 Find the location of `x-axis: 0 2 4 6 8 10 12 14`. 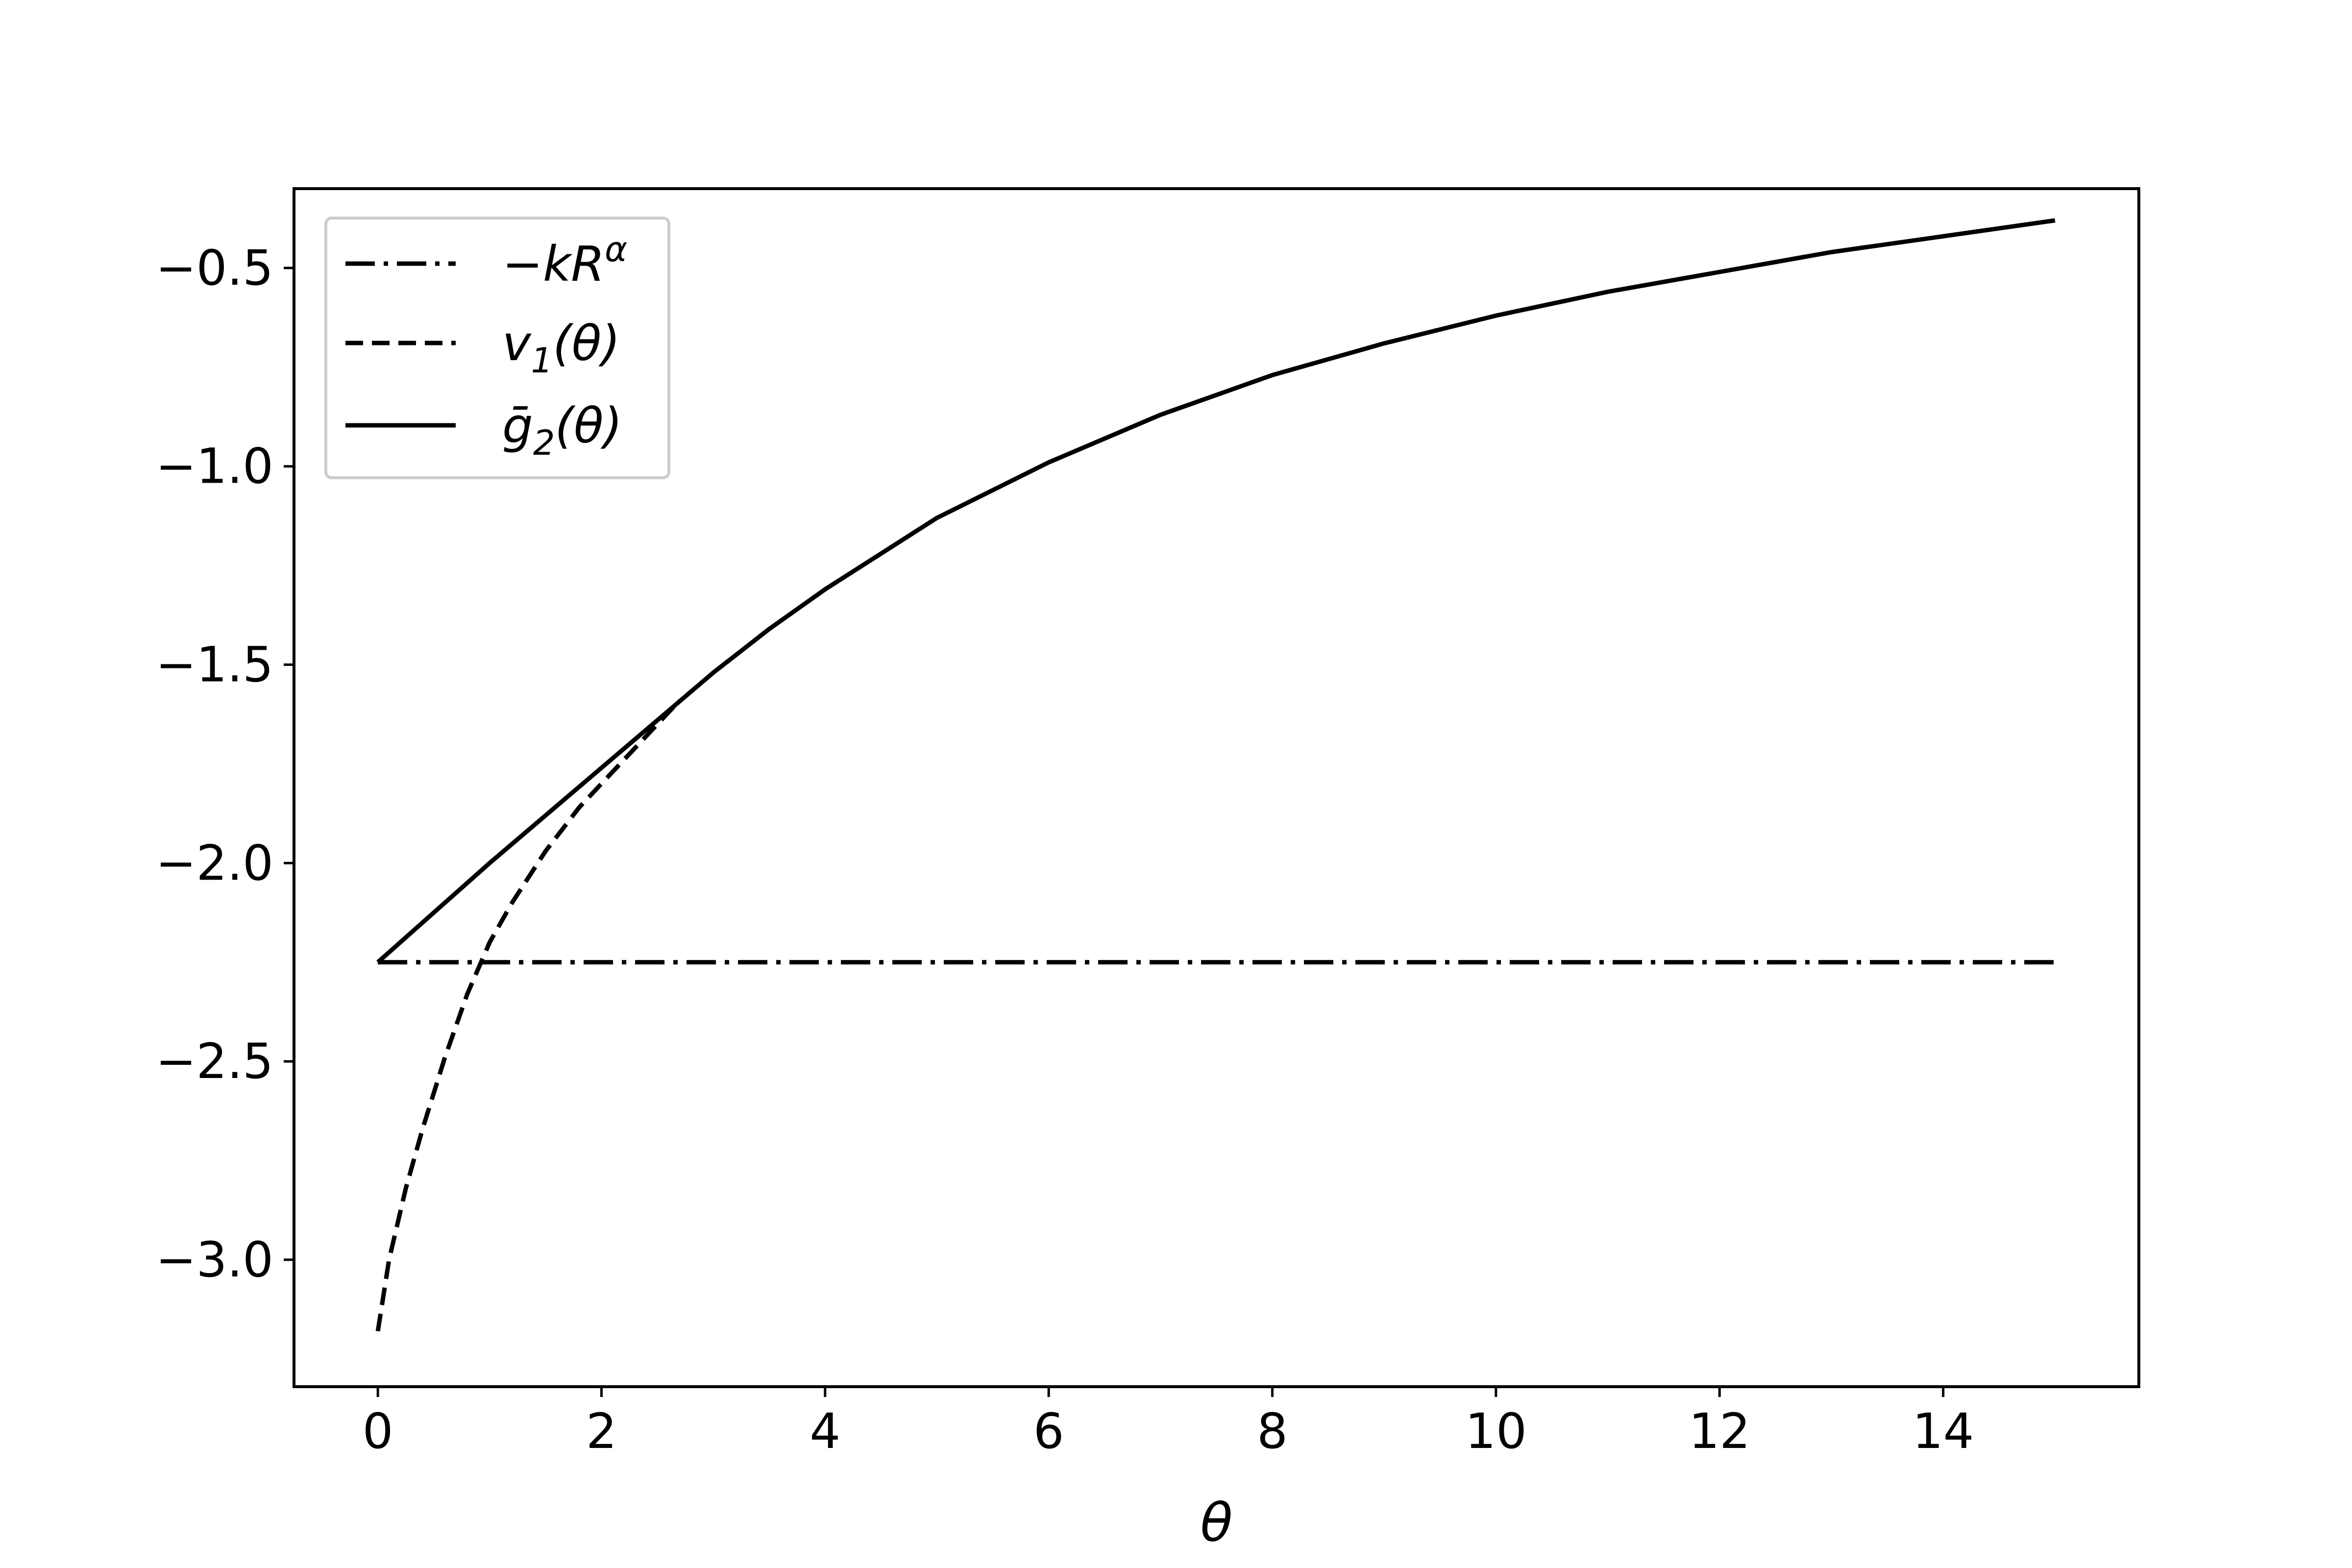

x-axis: 0 2 4 6 8 10 12 14 is located at coordinates (1168, 1423).